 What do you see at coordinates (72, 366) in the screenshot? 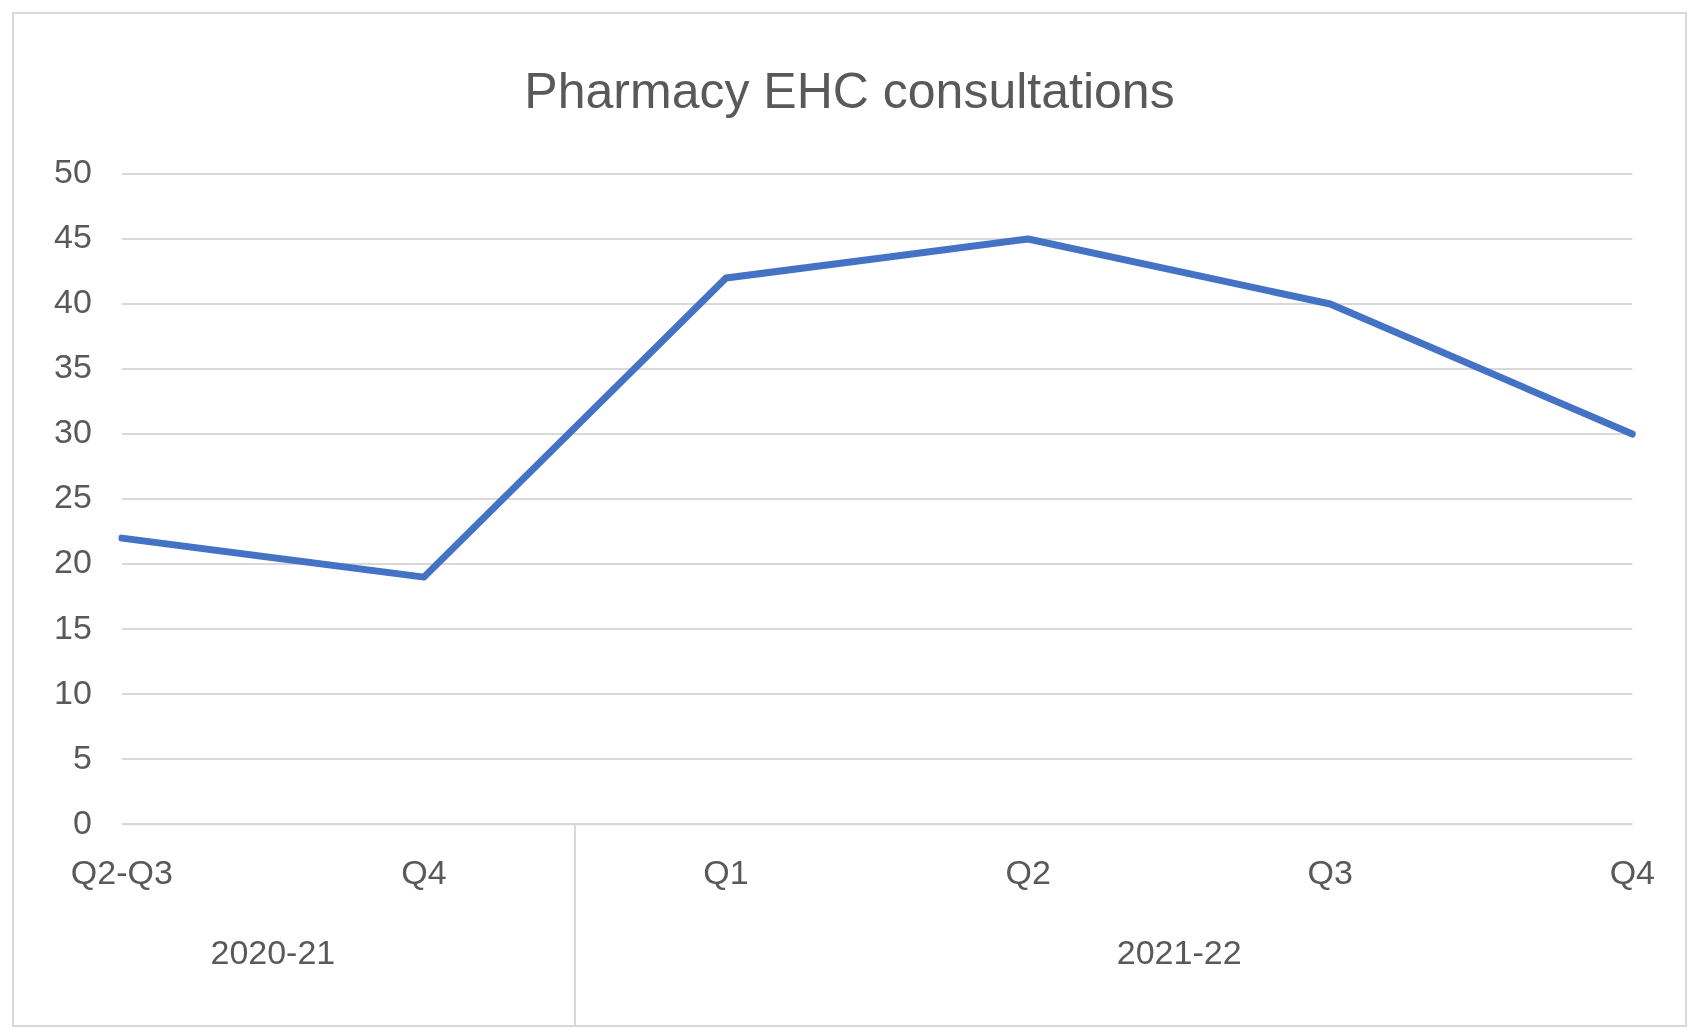
I see `y-tick-label: 35` at bounding box center [72, 366].